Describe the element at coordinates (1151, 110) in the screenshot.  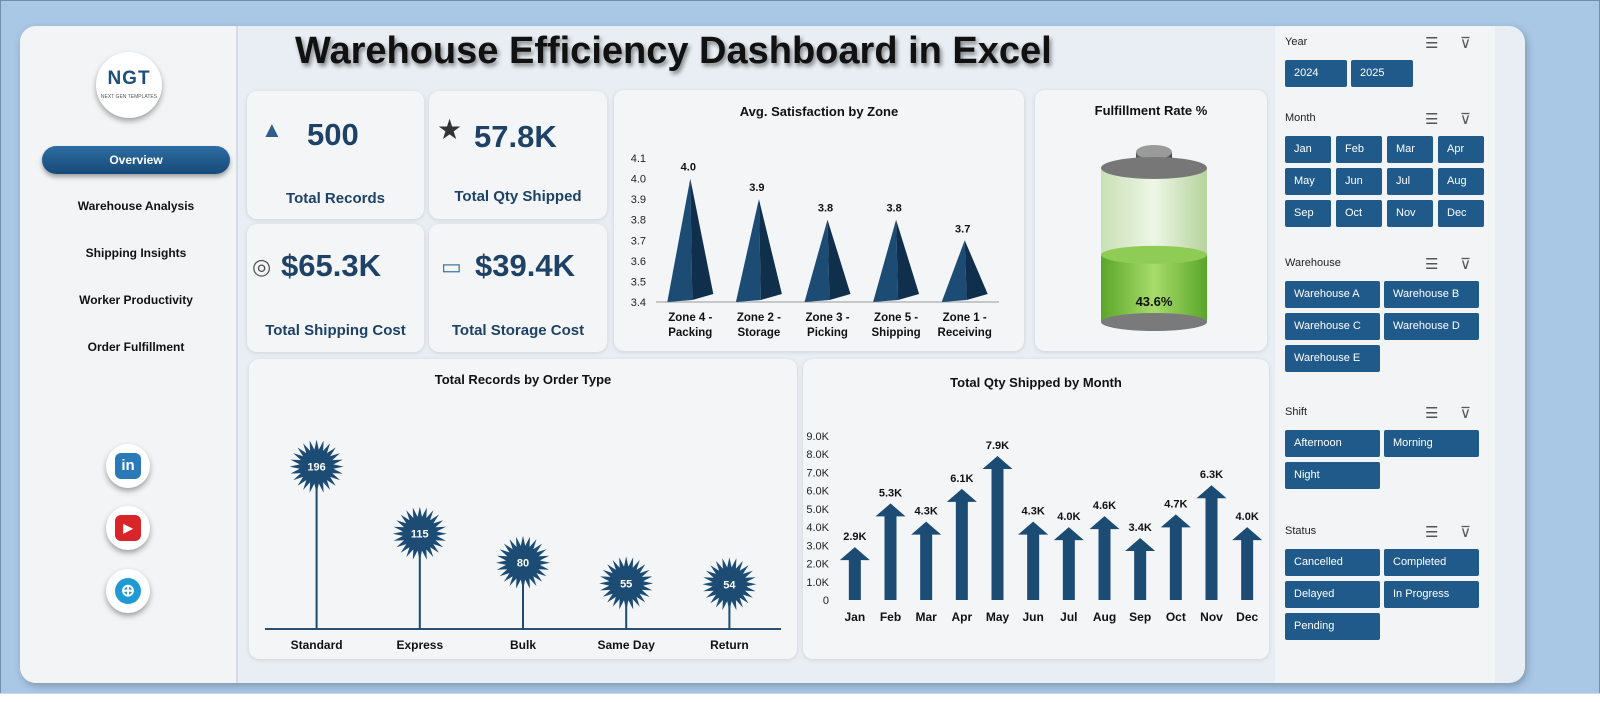
I see `chart-title: Fulfillment Rate %` at that location.